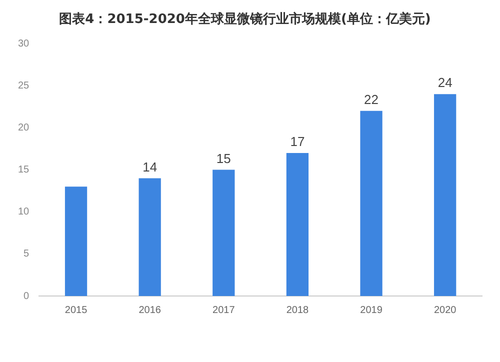  What do you see at coordinates (245, 19) in the screenshot?
I see `chart-title: 图表4：2015-2020年全球显微镜行业市场规模(单位：亿美元)` at bounding box center [245, 19].